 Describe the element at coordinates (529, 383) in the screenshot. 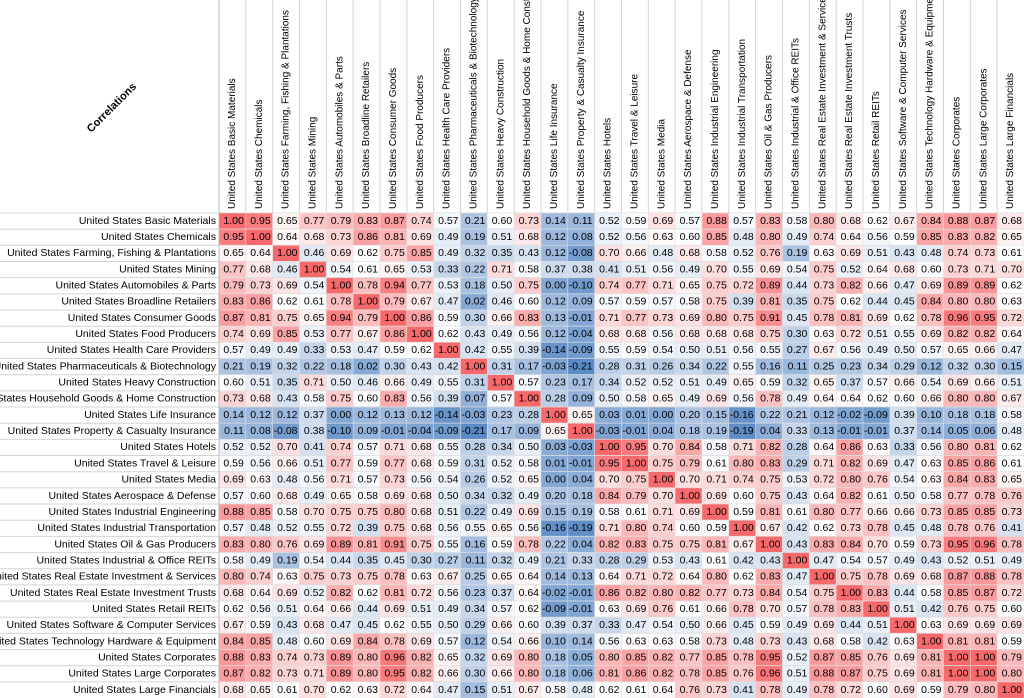

I see `cell-value: 0.57` at that location.